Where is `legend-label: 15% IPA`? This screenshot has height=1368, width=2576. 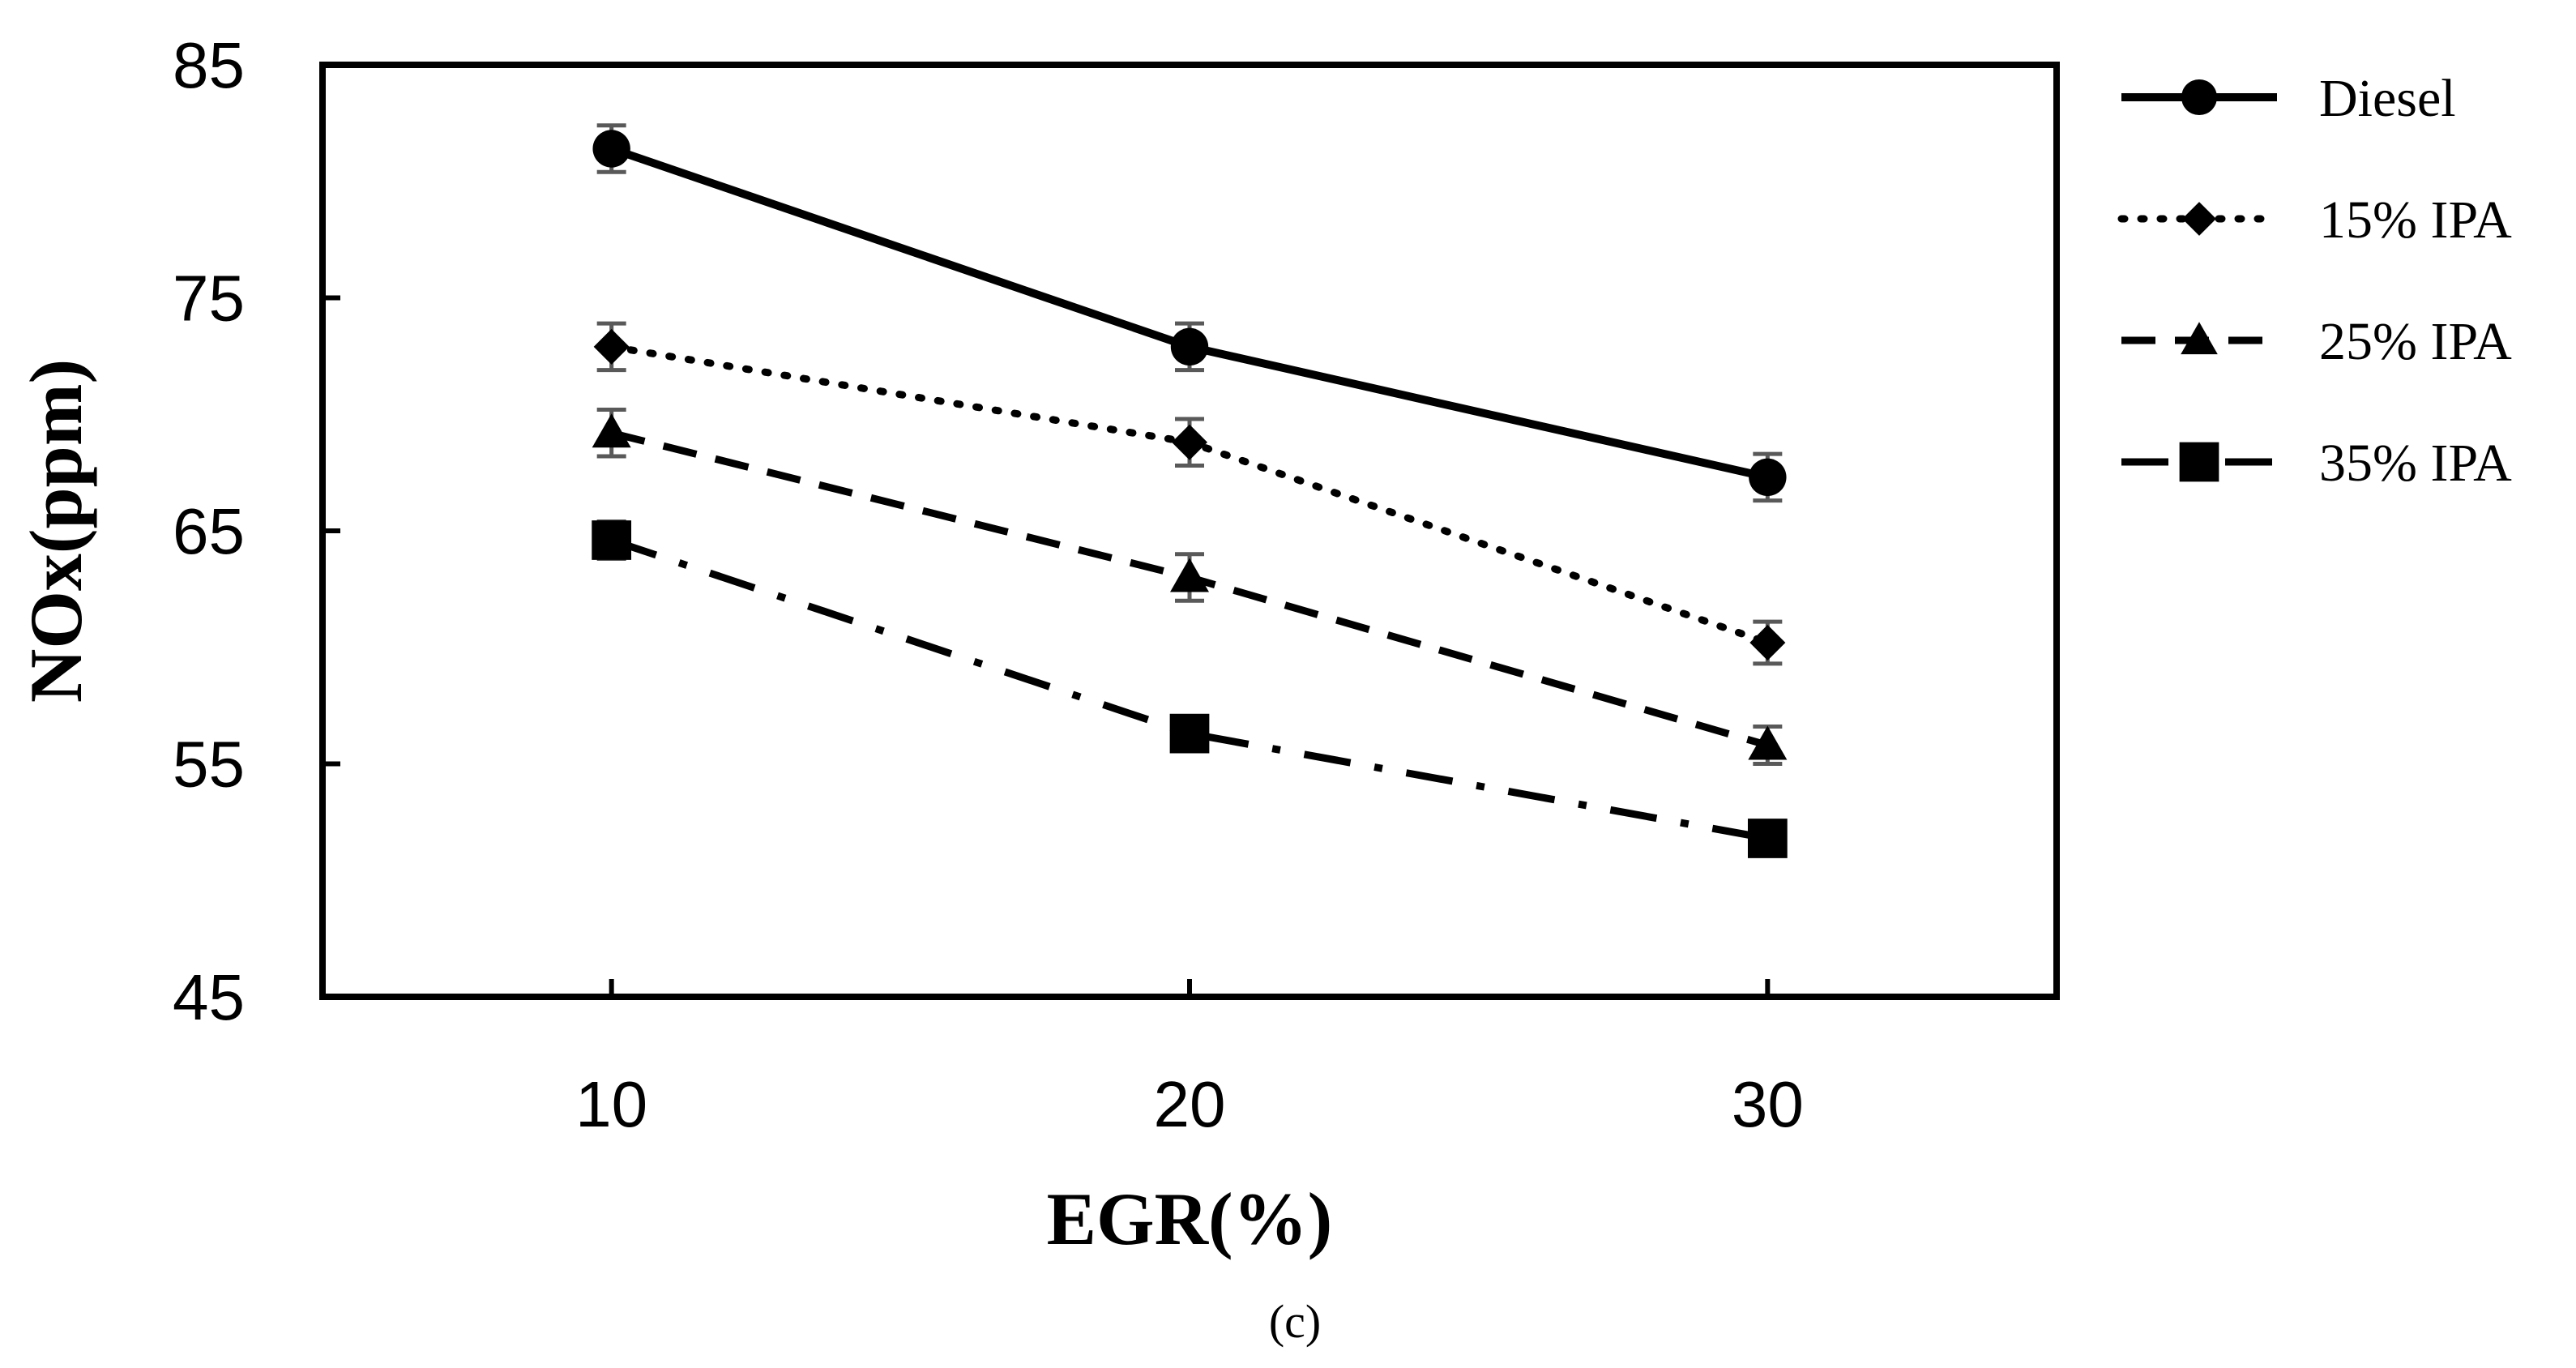 legend-label: 15% IPA is located at coordinates (2415, 220).